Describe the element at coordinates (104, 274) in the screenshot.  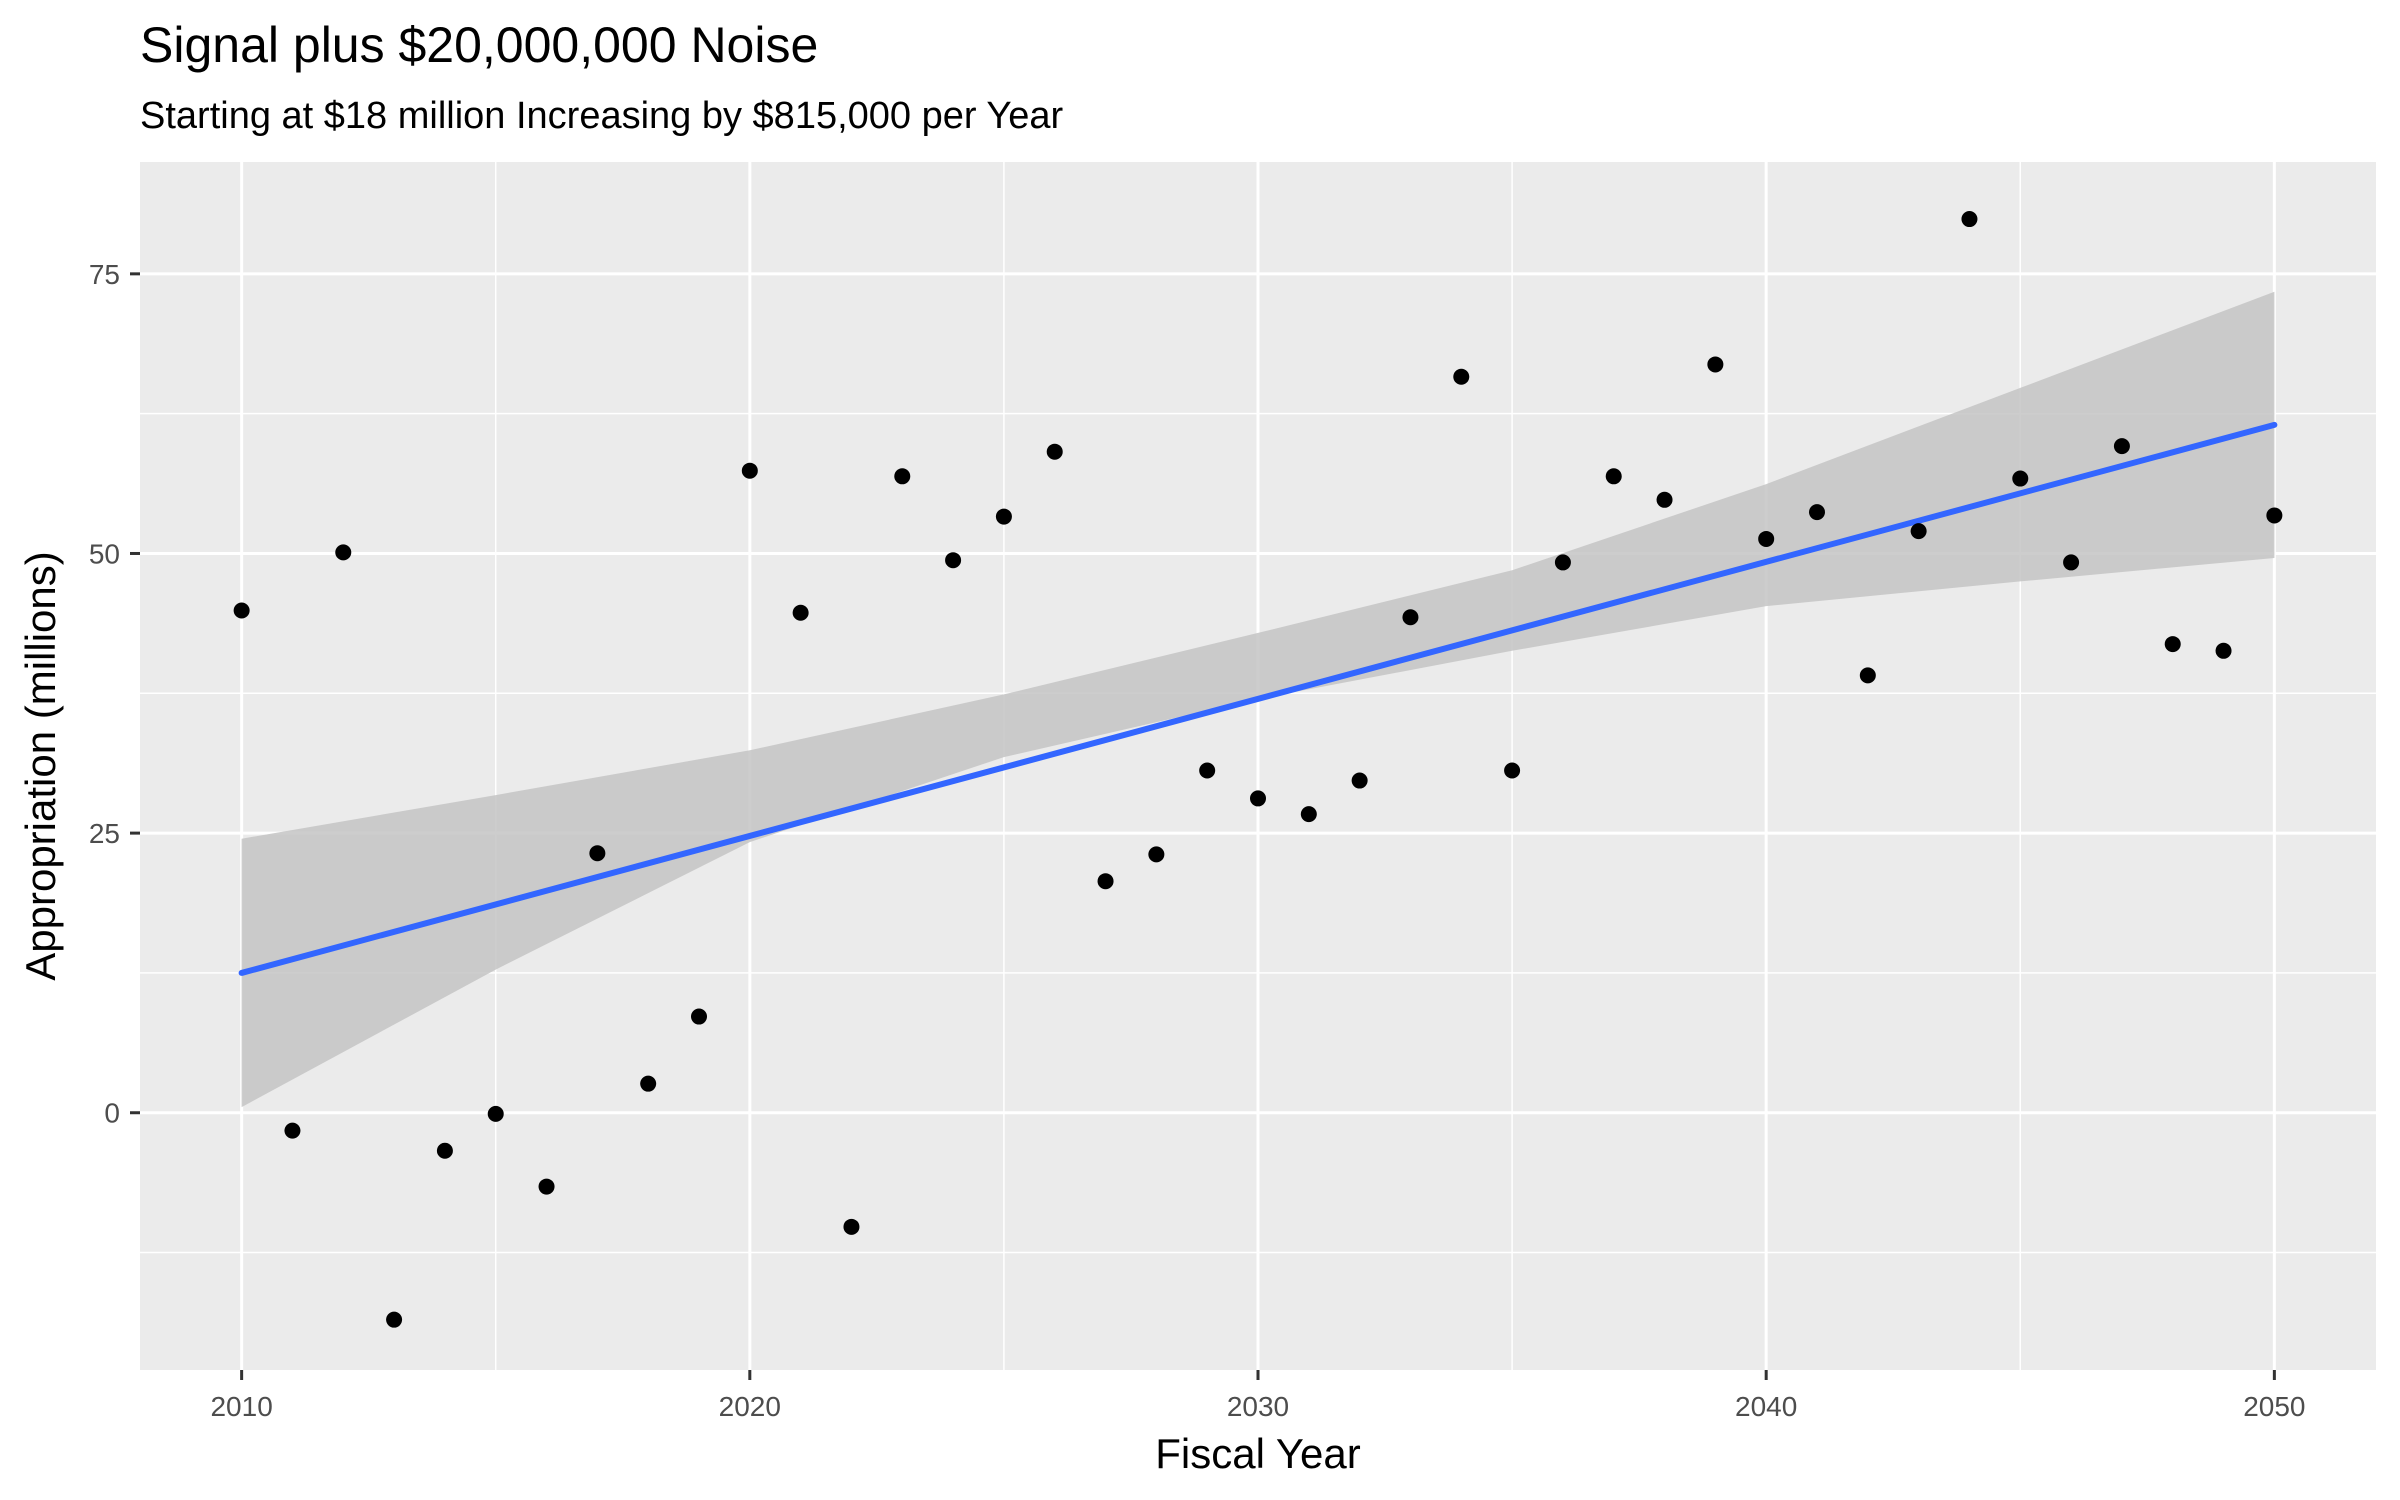
I see `y-tick-label: 75` at that location.